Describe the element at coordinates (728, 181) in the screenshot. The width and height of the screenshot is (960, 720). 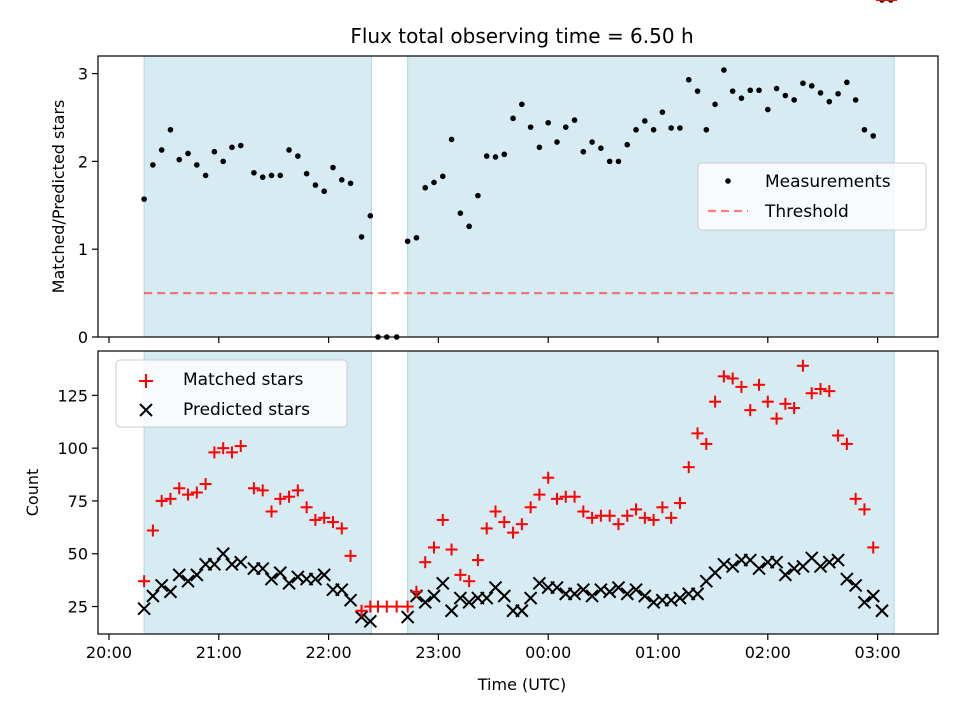
I see `legend-measurement-marker` at that location.